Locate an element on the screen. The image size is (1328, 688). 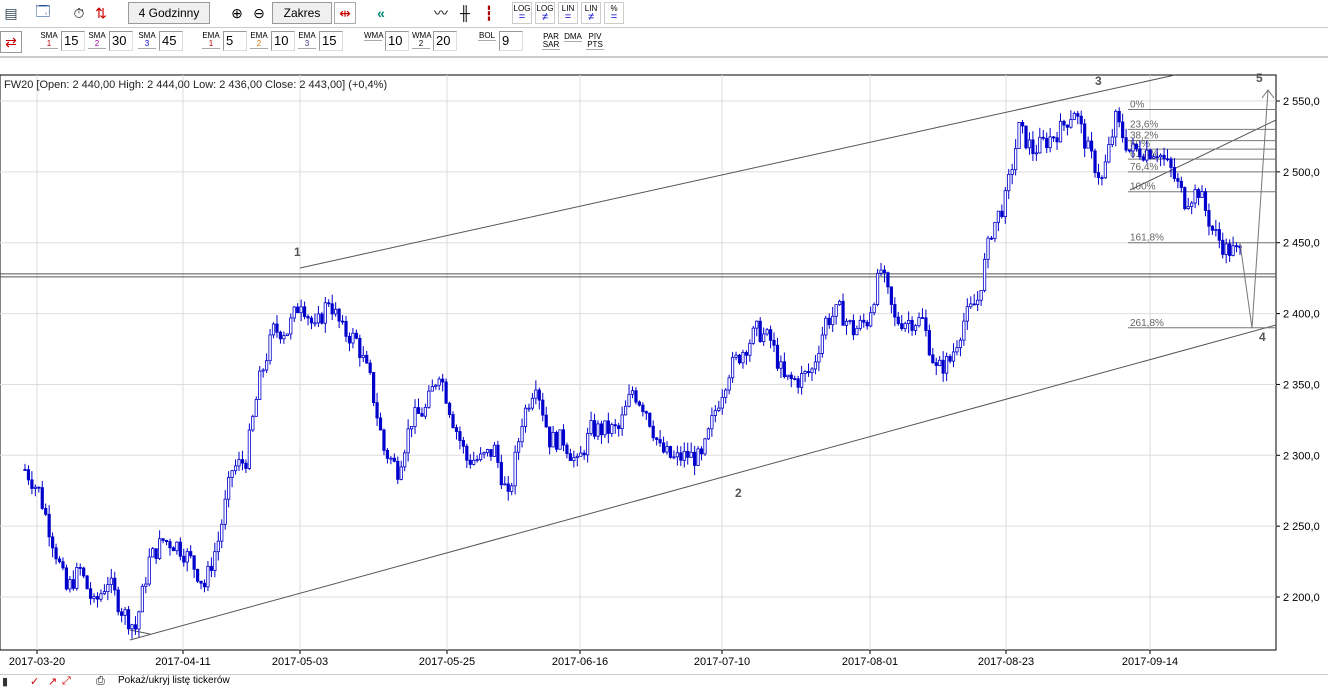
indicator-period-input: 30 is located at coordinates (121, 41).